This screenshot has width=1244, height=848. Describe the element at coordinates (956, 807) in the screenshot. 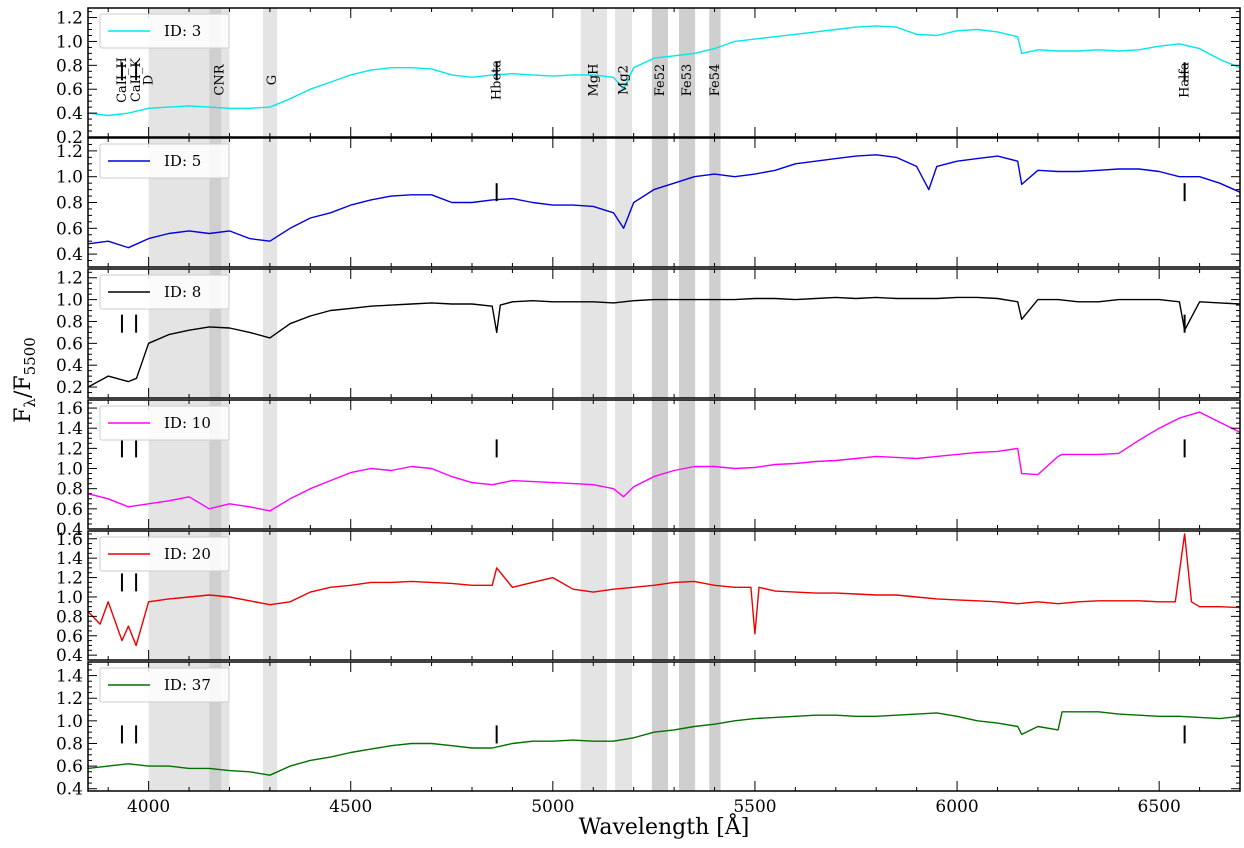

I see `x-tick-label: 6000` at that location.